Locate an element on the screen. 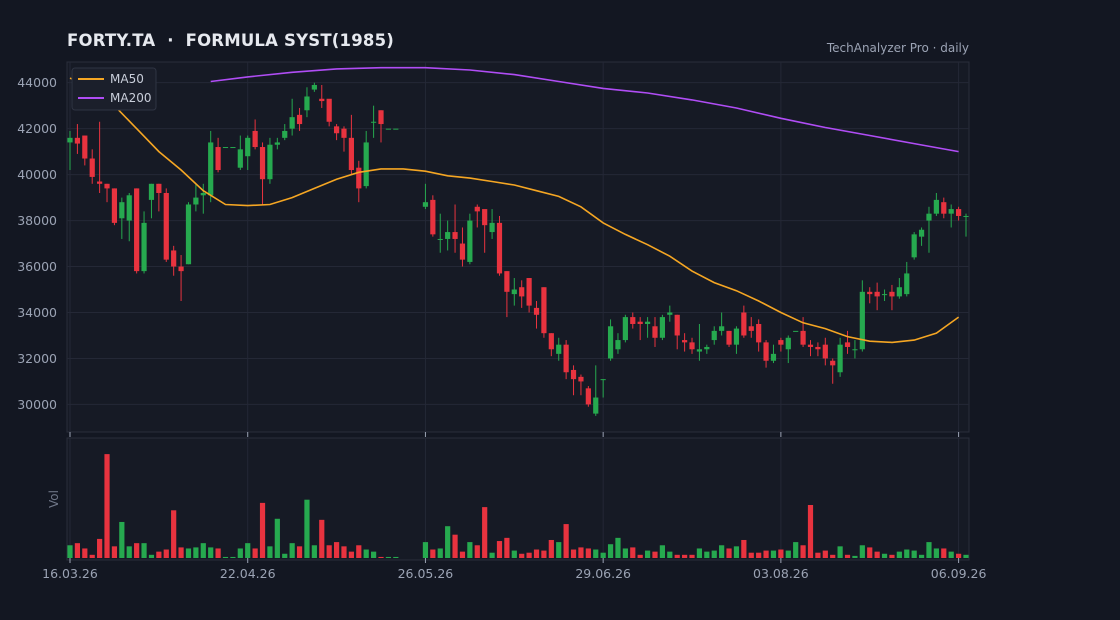 This screenshot has width=1120, height=620. legend: MA50 MA200 is located at coordinates (114, 89).